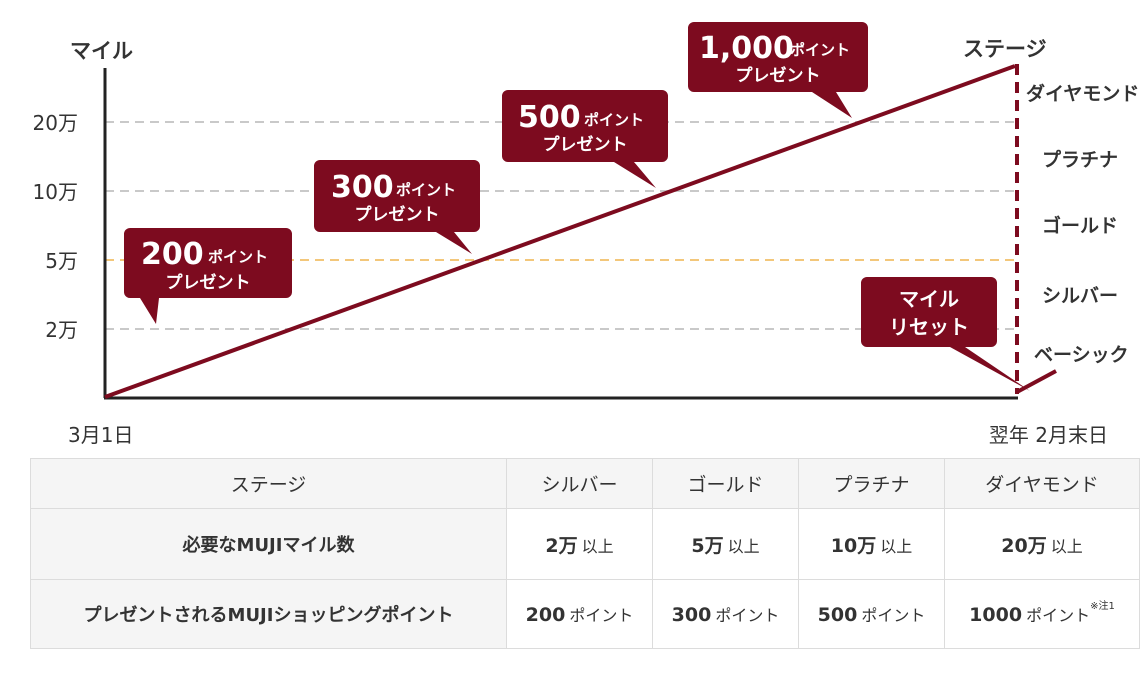 This screenshot has width=1140, height=673. What do you see at coordinates (871, 483) in the screenshot?
I see `table-header: プラチナ` at bounding box center [871, 483].